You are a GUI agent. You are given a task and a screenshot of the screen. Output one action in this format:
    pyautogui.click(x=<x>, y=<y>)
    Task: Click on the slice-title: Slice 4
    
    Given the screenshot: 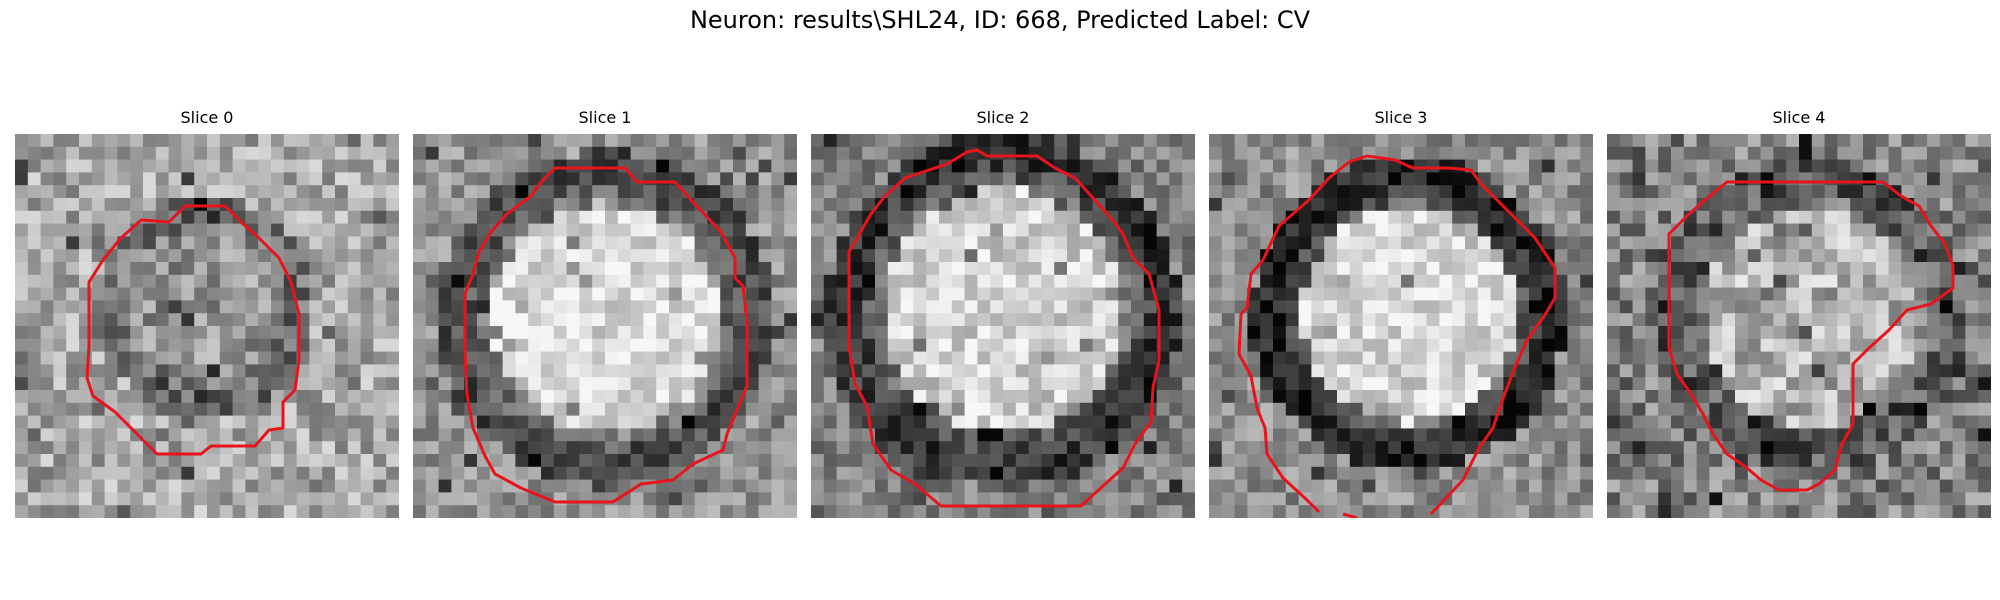 What is the action you would take?
    pyautogui.click(x=1799, y=117)
    